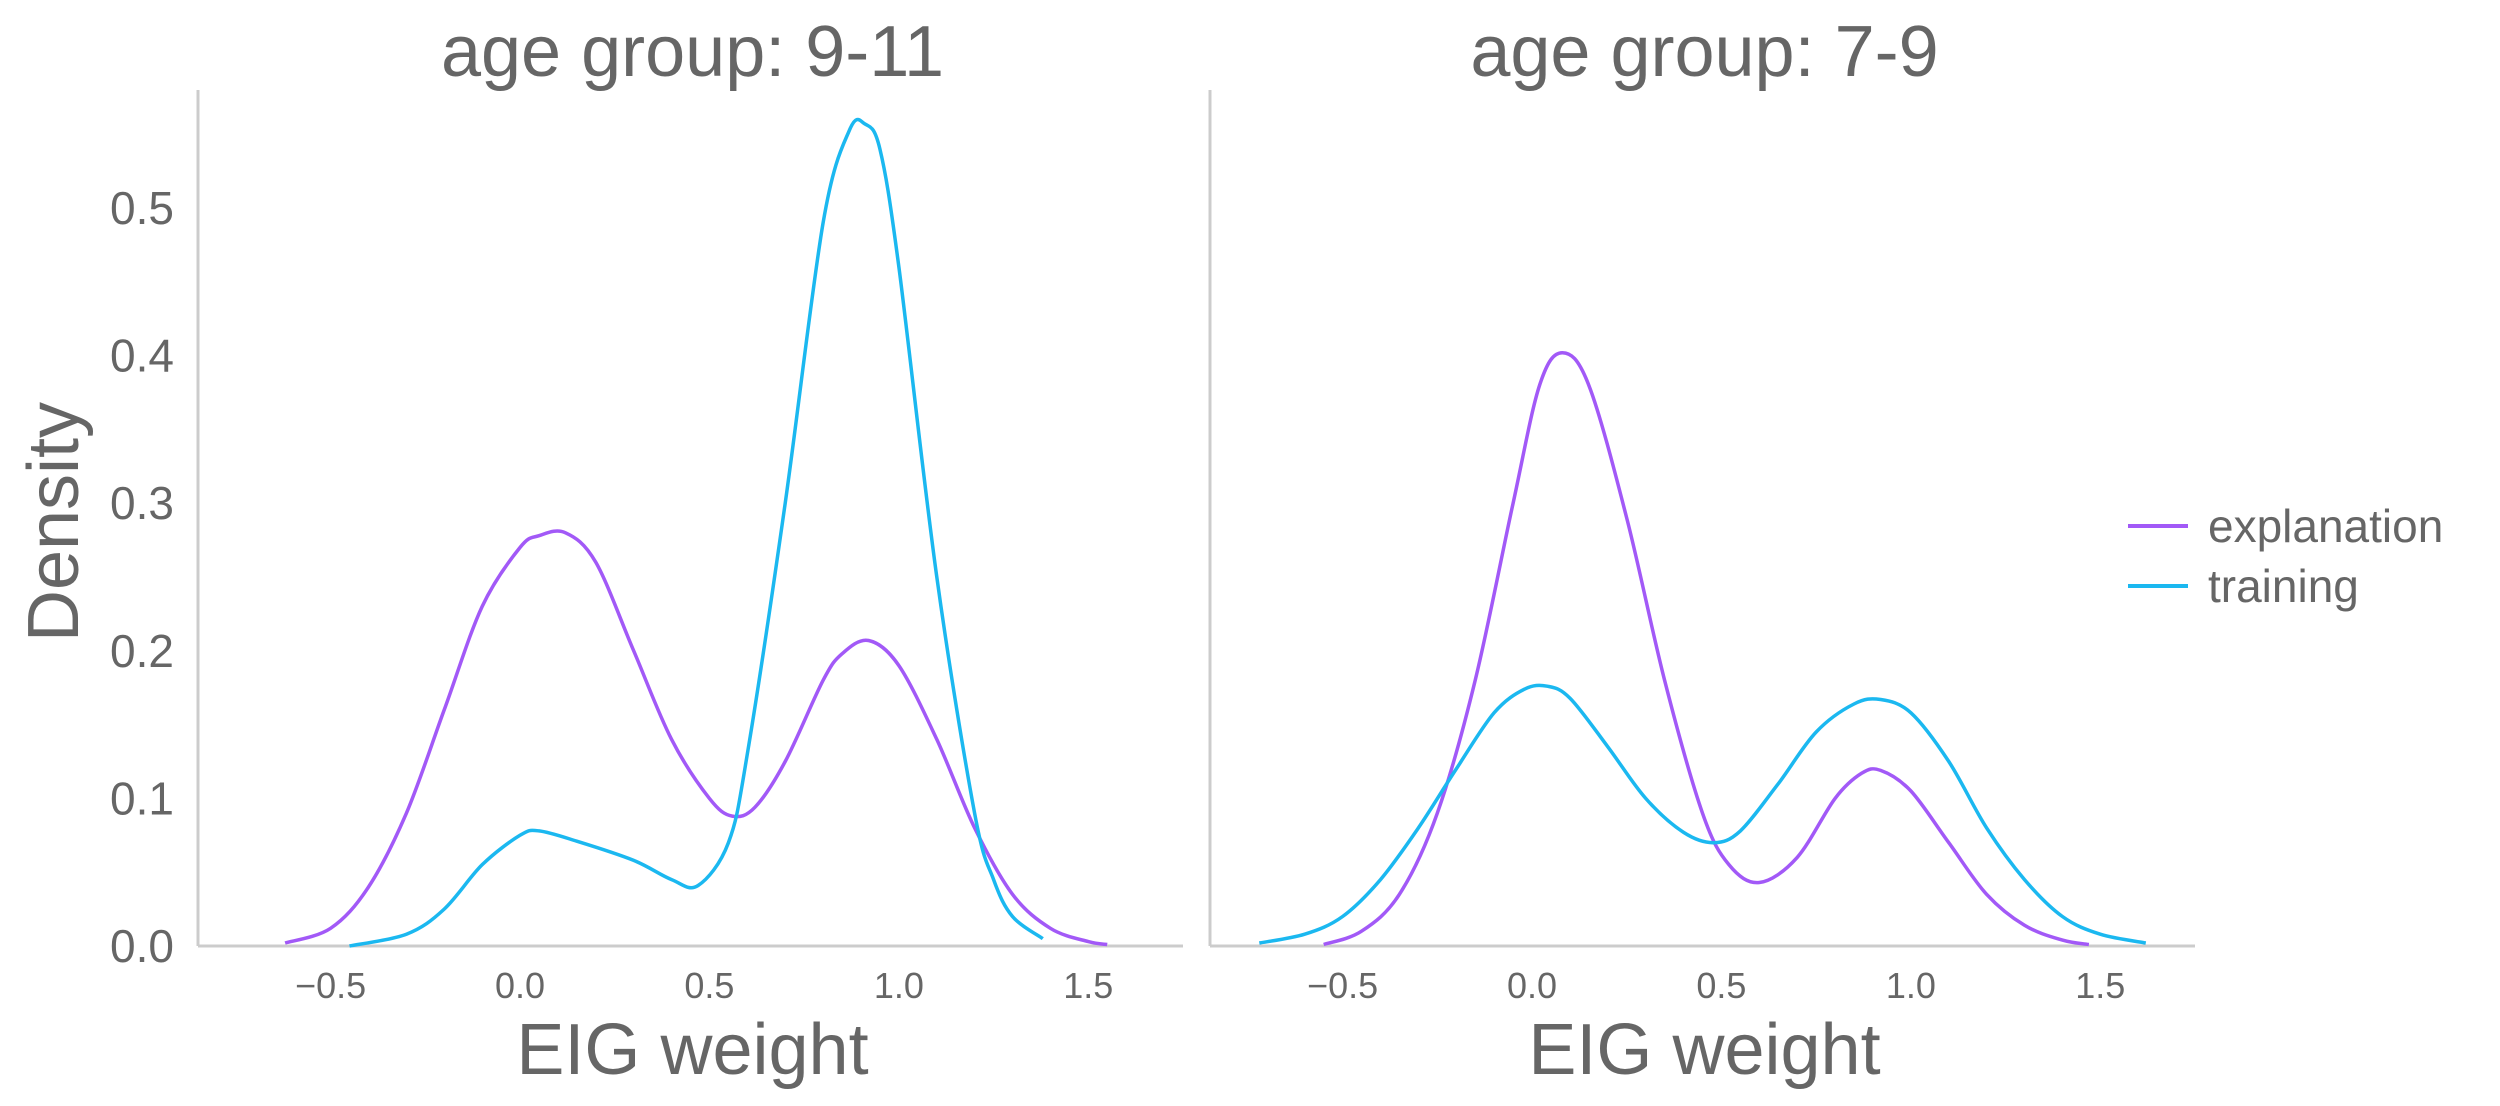 The width and height of the screenshot is (2500, 1106). I want to click on y-tick-label: 0.1, so click(142, 798).